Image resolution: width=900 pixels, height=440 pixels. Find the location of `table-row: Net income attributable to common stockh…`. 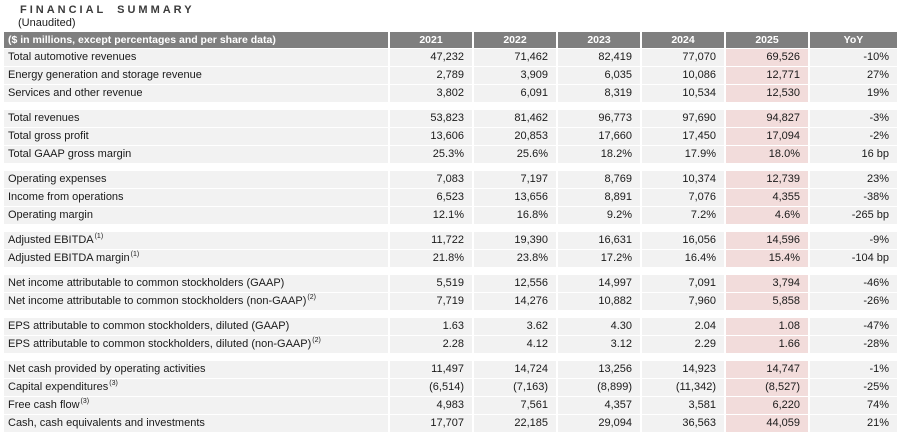

table-row: Net income attributable to common stockh… is located at coordinates (450, 284).